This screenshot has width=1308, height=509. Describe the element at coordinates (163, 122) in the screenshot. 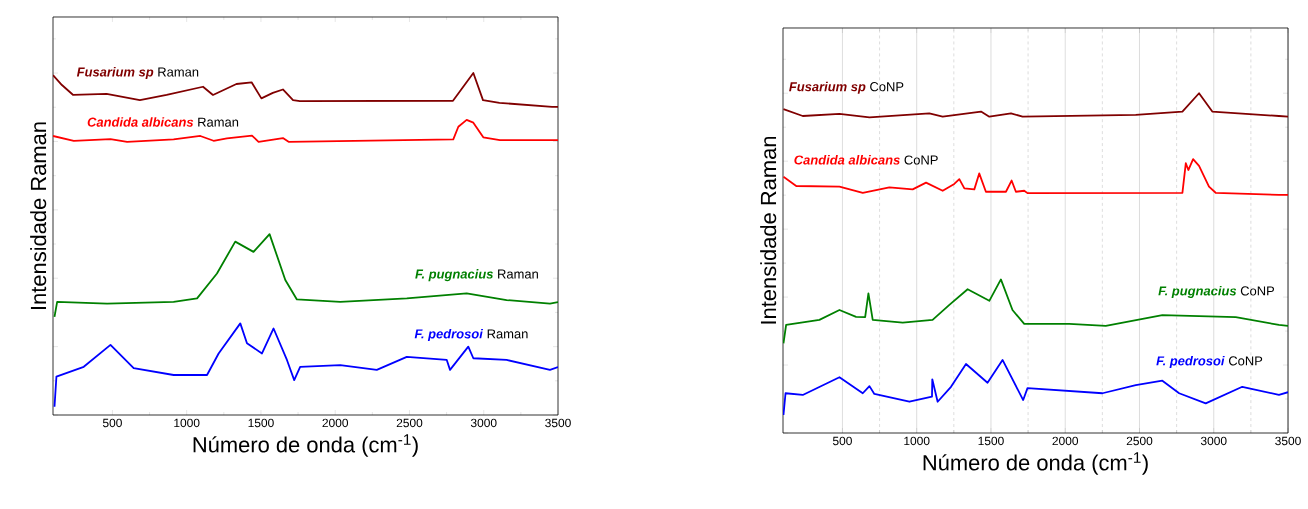

I see `series-label: Candida albicans Raman` at that location.